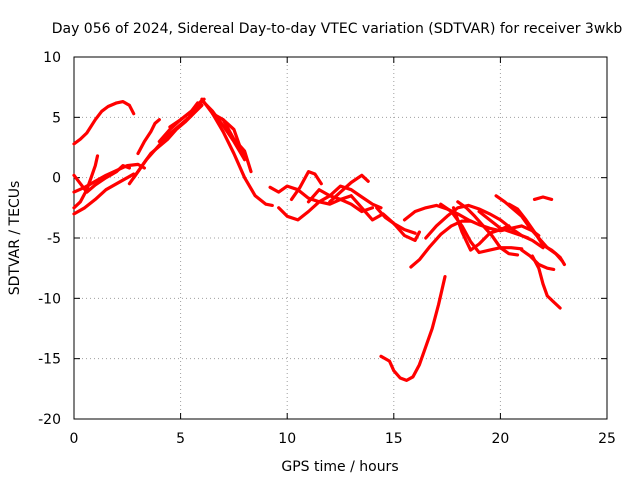  I want to click on y-axis-label: SDTVAR / TECUs, so click(15, 238).